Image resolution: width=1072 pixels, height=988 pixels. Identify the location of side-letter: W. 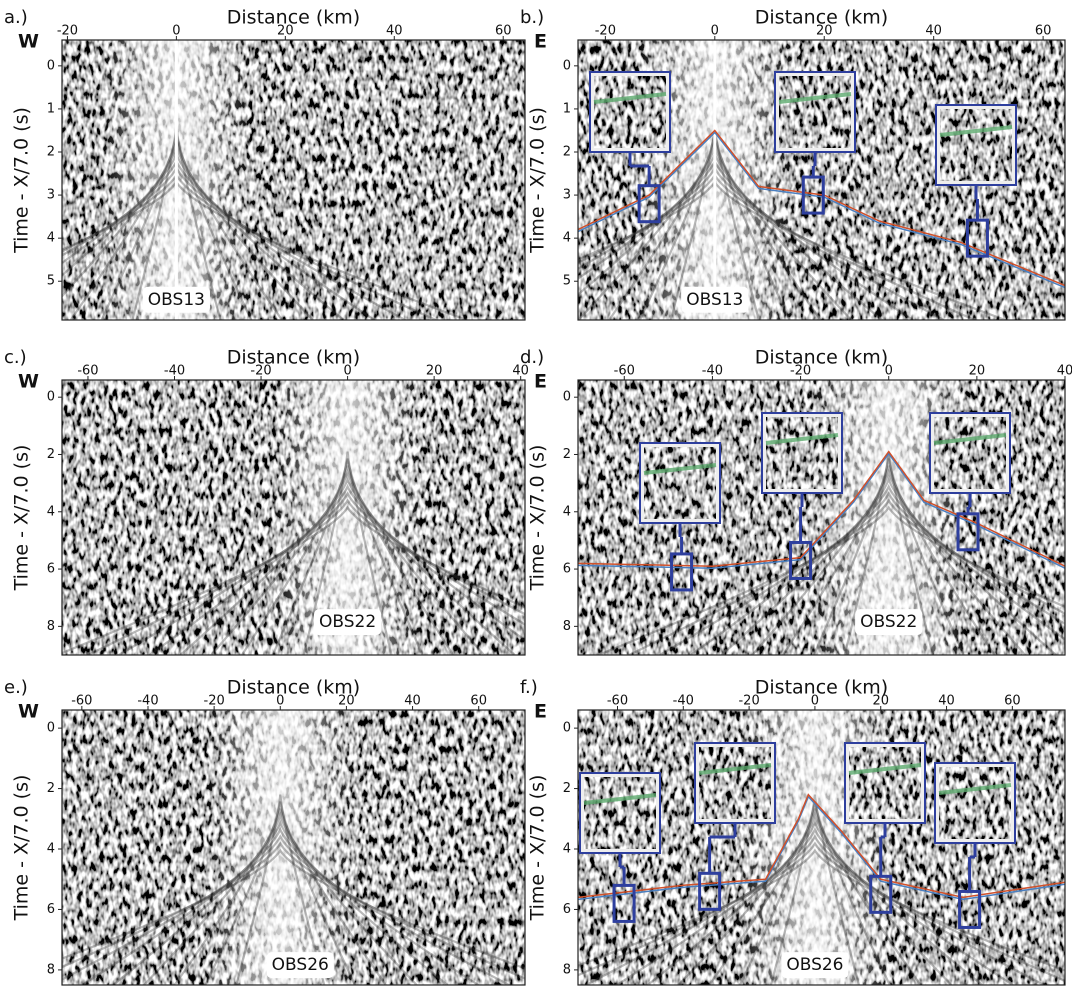
(28, 382).